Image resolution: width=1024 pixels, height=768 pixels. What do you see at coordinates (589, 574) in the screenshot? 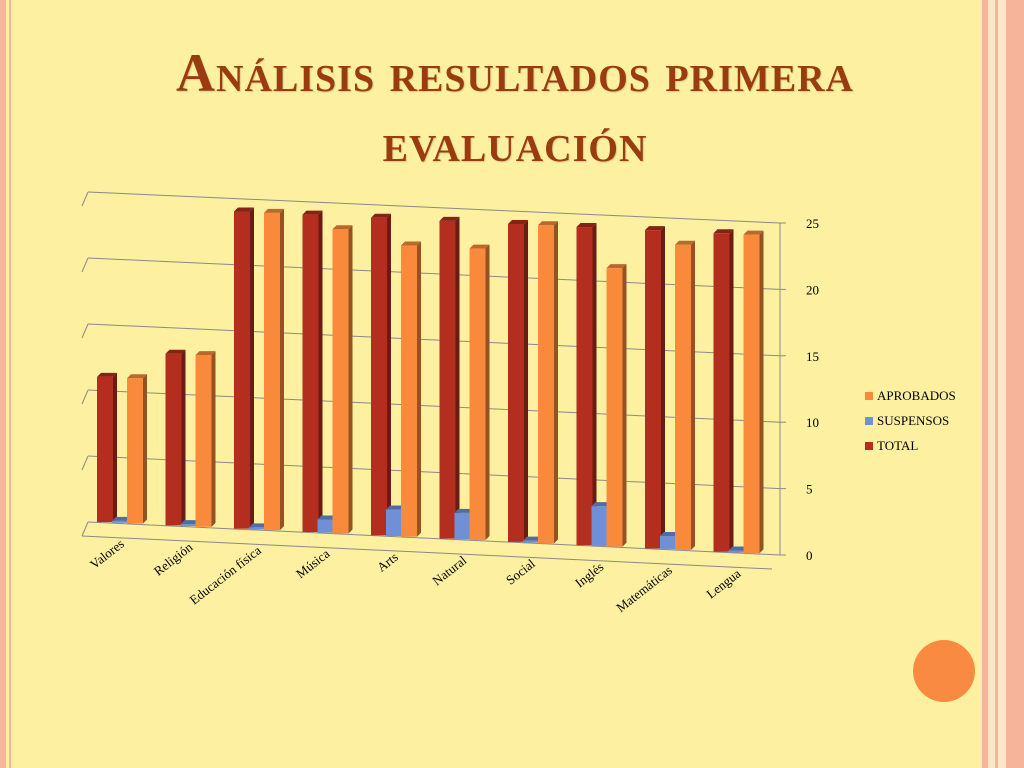
I see `x-tick-label: Inglés` at bounding box center [589, 574].